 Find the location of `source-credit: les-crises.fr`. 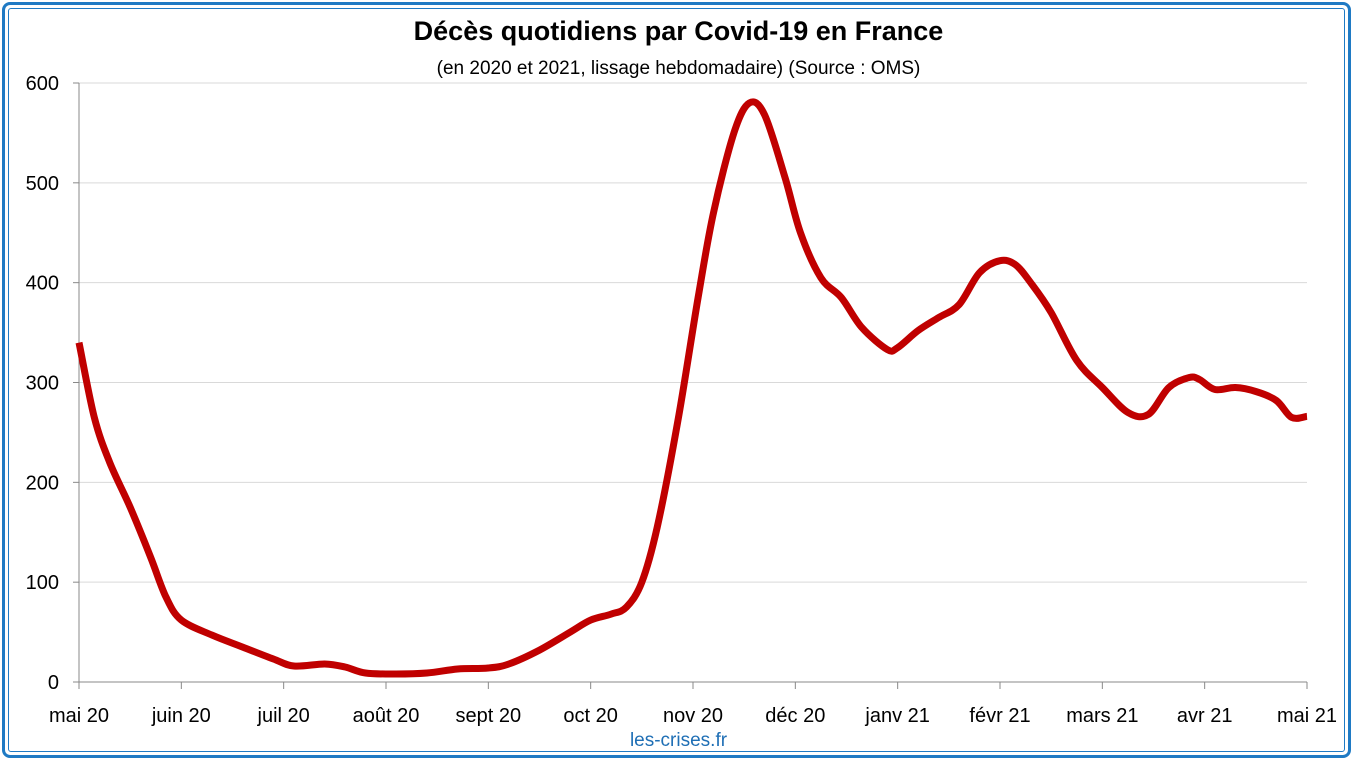

source-credit: les-crises.fr is located at coordinates (678, 740).